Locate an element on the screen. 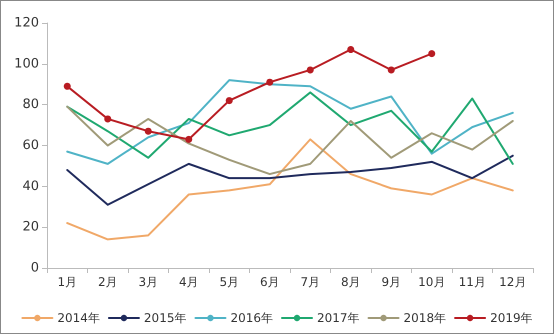 The height and width of the screenshot is (334, 554). y-tick-label: 120 is located at coordinates (26, 23).